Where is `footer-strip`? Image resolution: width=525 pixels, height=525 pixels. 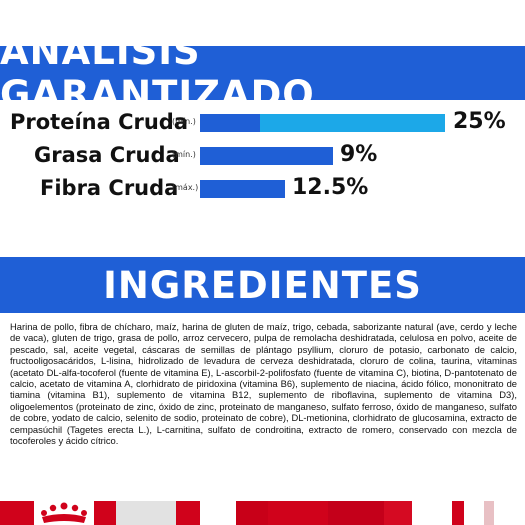
footer-strip is located at coordinates (262, 513).